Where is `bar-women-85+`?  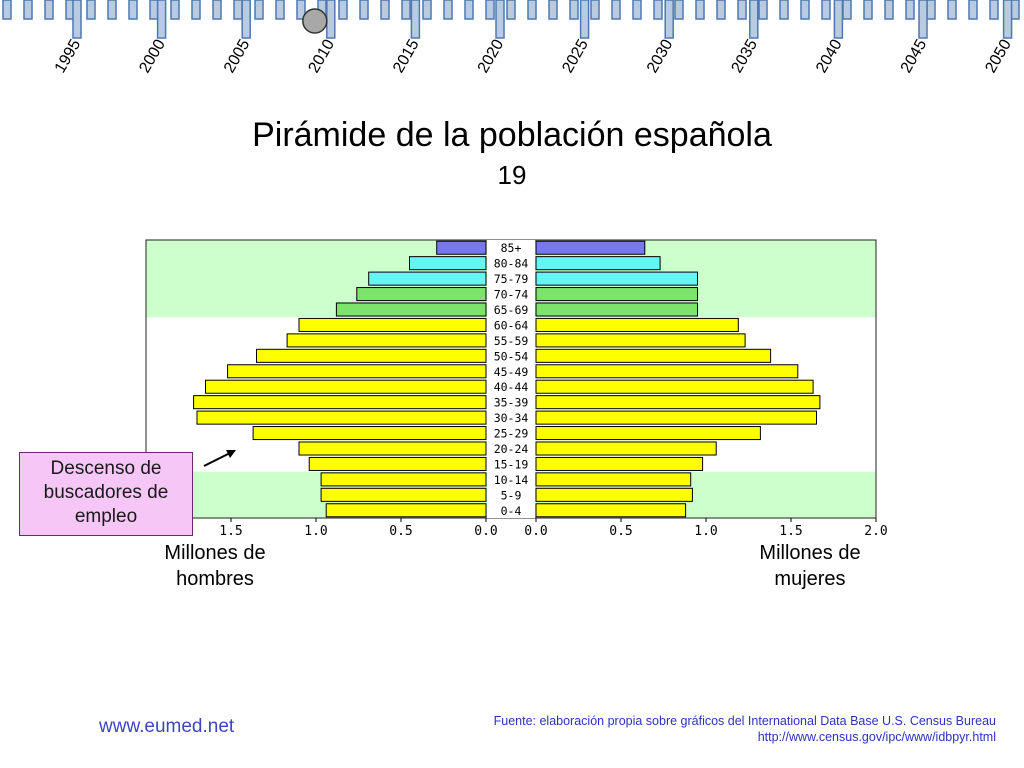 bar-women-85+ is located at coordinates (590, 247).